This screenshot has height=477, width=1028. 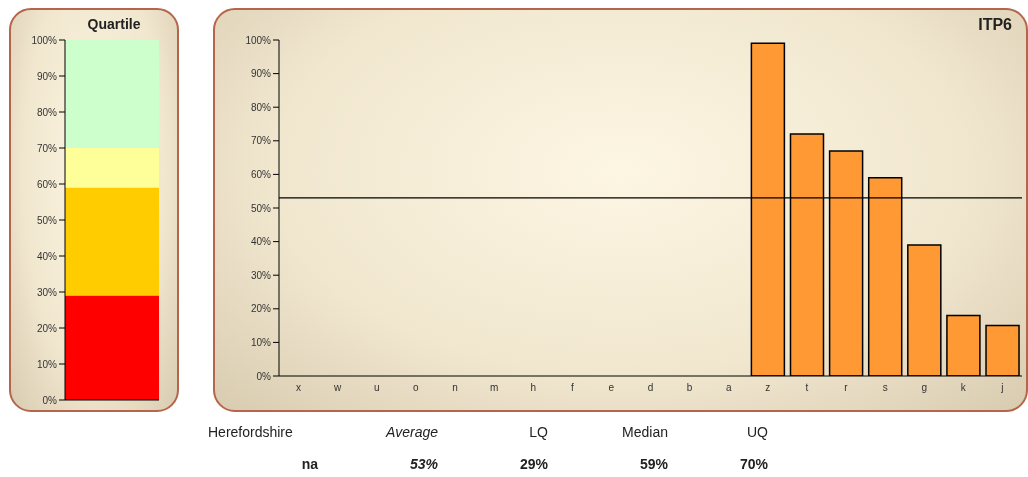 What do you see at coordinates (753, 464) in the screenshot?
I see `text: 70%` at bounding box center [753, 464].